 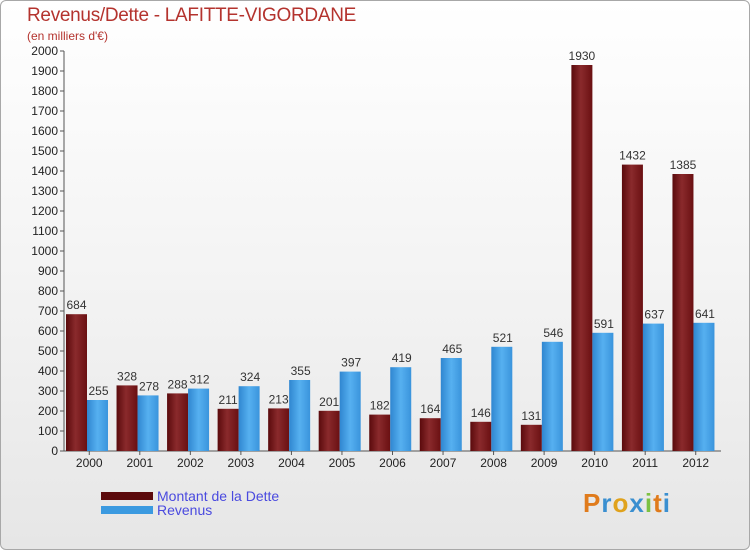 What do you see at coordinates (683, 165) in the screenshot?
I see `data-label-dette: 1385` at bounding box center [683, 165].